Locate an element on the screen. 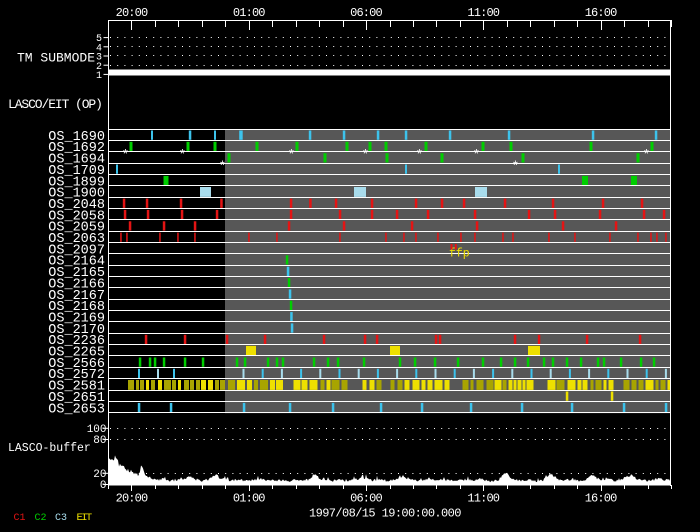  svg-text: C2 is located at coordinates (41, 518).